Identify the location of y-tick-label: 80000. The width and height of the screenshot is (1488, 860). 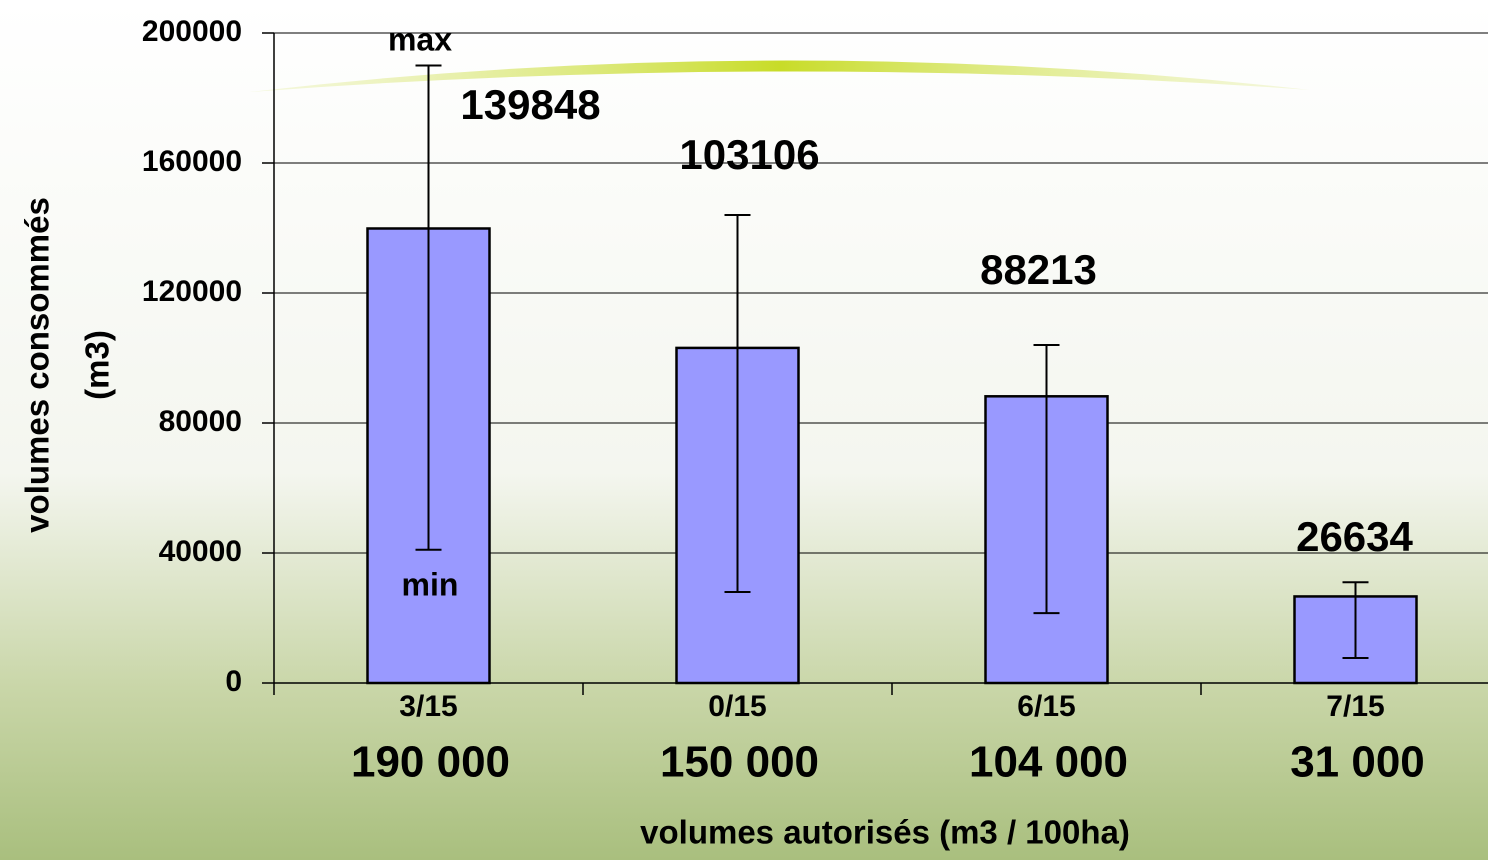
(200, 421).